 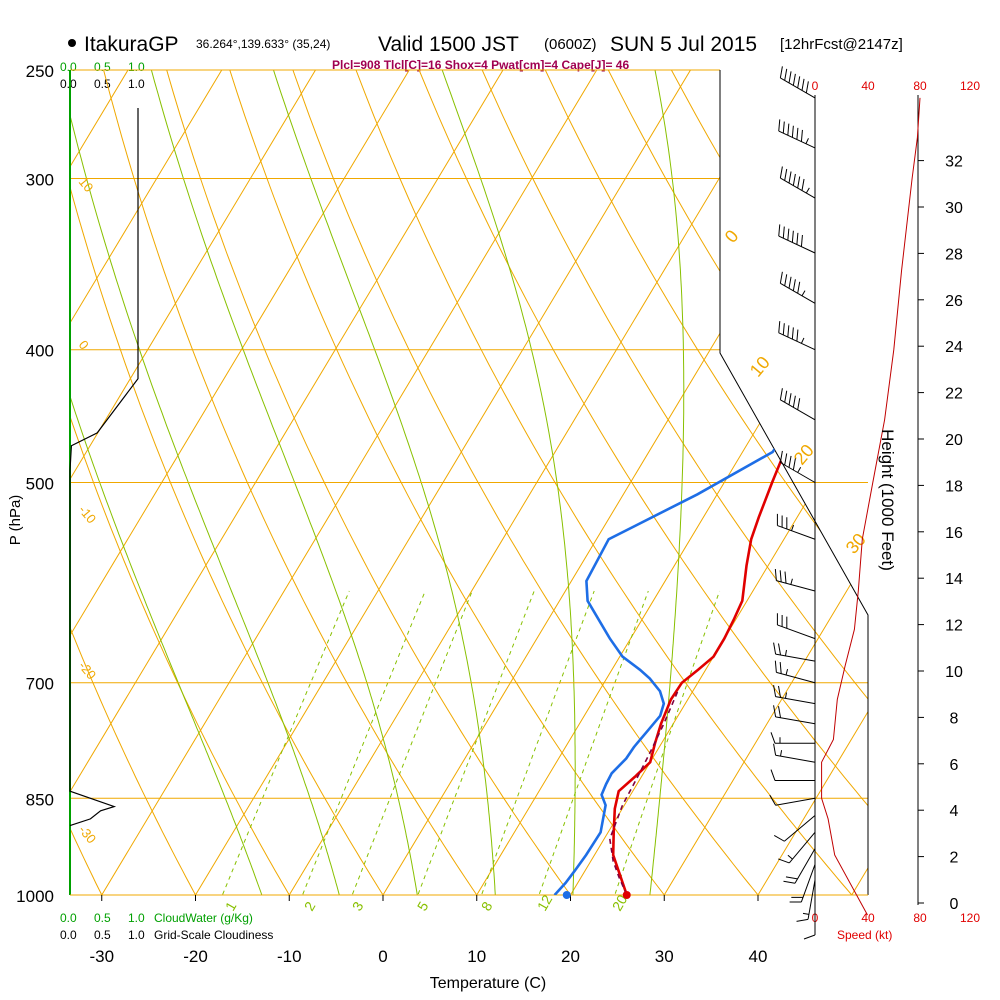 What do you see at coordinates (166, 935) in the screenshot?
I see `cloudiness-scale-bottom: 0.0 0.5 1.0 Grid-Scale Cloudiness` at bounding box center [166, 935].